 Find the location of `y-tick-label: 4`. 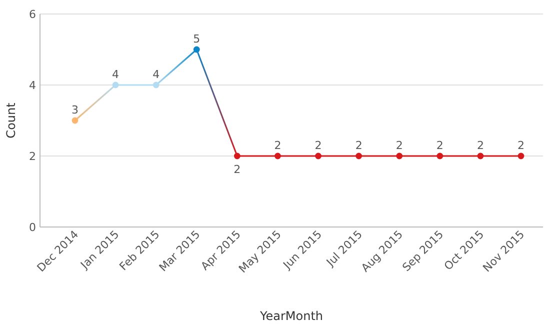

y-tick-label: 4 is located at coordinates (32, 85).